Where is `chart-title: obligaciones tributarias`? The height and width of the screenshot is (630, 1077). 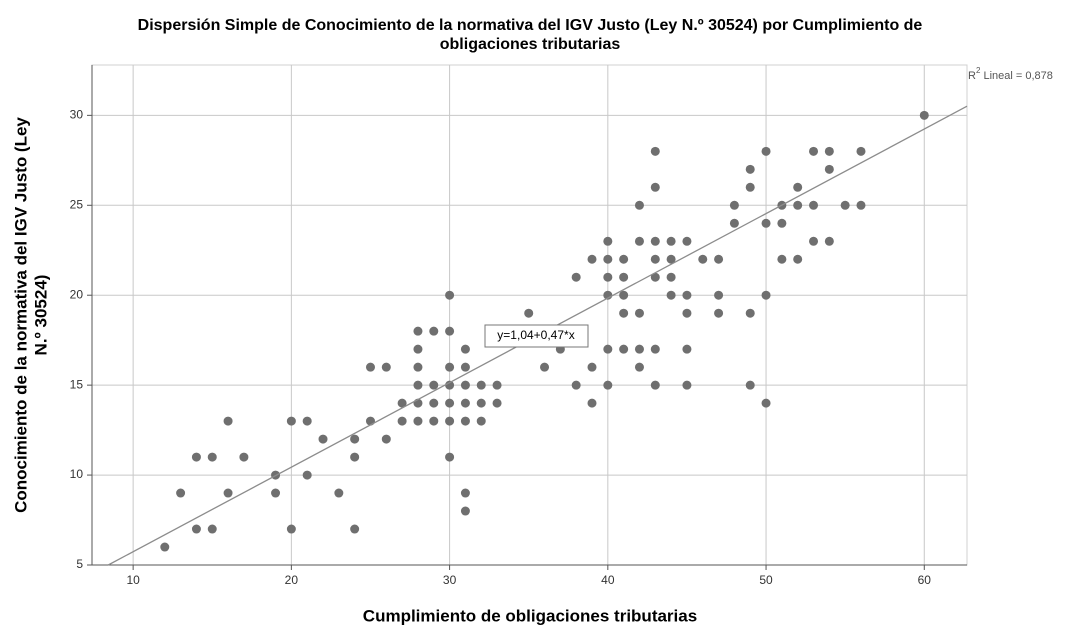
chart-title: obligaciones tributarias is located at coordinates (530, 44).